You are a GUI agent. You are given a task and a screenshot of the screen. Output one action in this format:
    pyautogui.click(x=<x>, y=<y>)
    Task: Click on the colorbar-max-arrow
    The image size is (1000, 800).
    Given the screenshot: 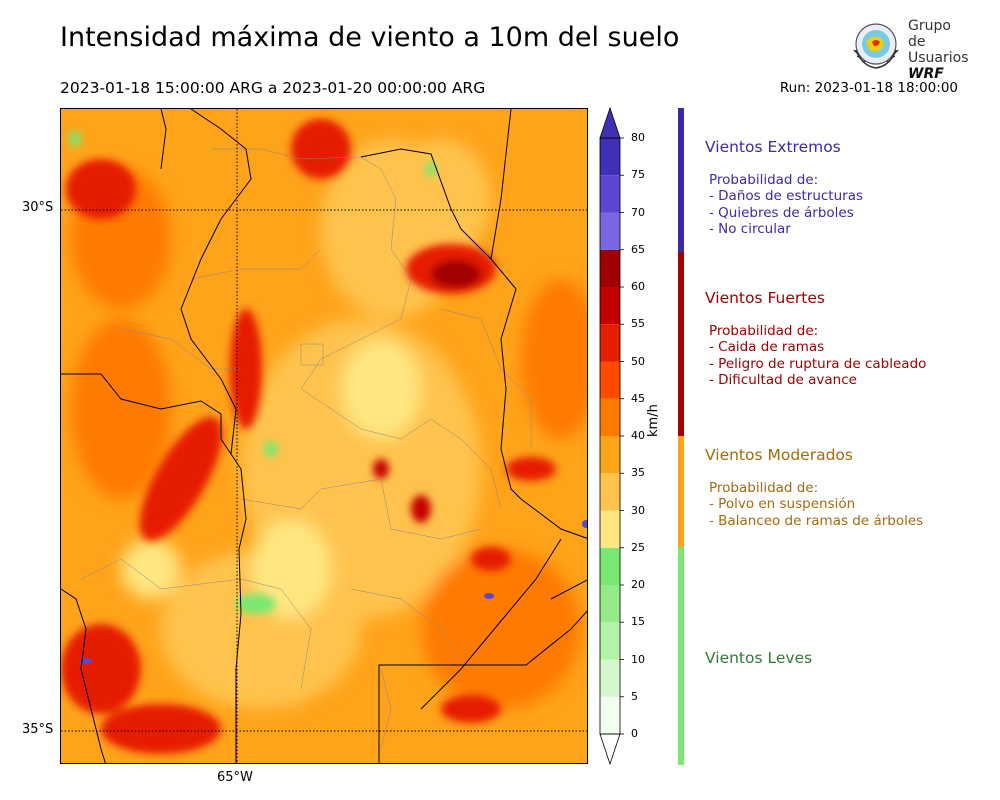 What is the action you would take?
    pyautogui.click(x=610, y=122)
    